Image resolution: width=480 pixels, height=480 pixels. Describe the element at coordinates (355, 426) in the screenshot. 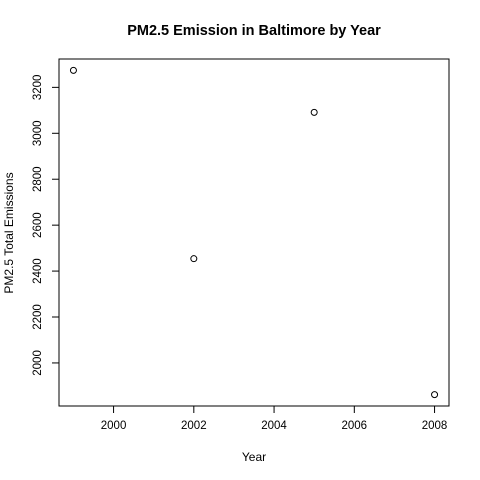

I see `x-tick-label: 2006` at that location.